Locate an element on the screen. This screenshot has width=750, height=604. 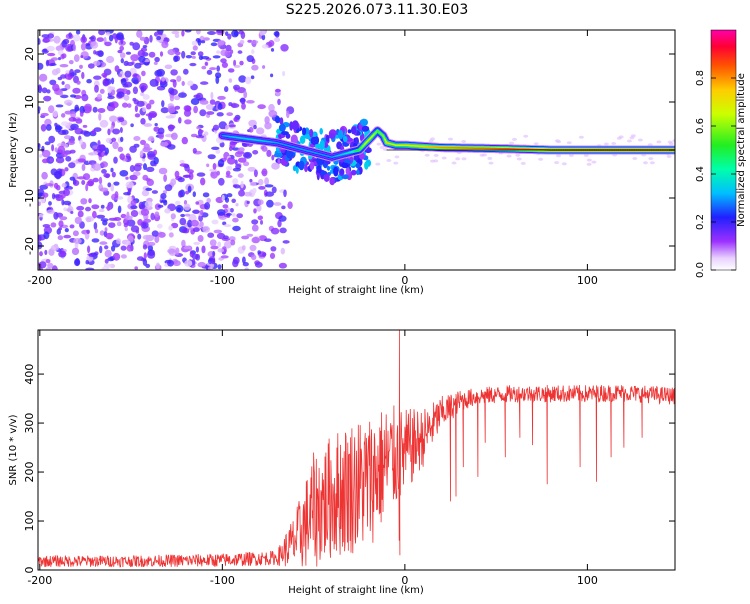
spectrogram-xtick-label: -100 is located at coordinates (222, 280).